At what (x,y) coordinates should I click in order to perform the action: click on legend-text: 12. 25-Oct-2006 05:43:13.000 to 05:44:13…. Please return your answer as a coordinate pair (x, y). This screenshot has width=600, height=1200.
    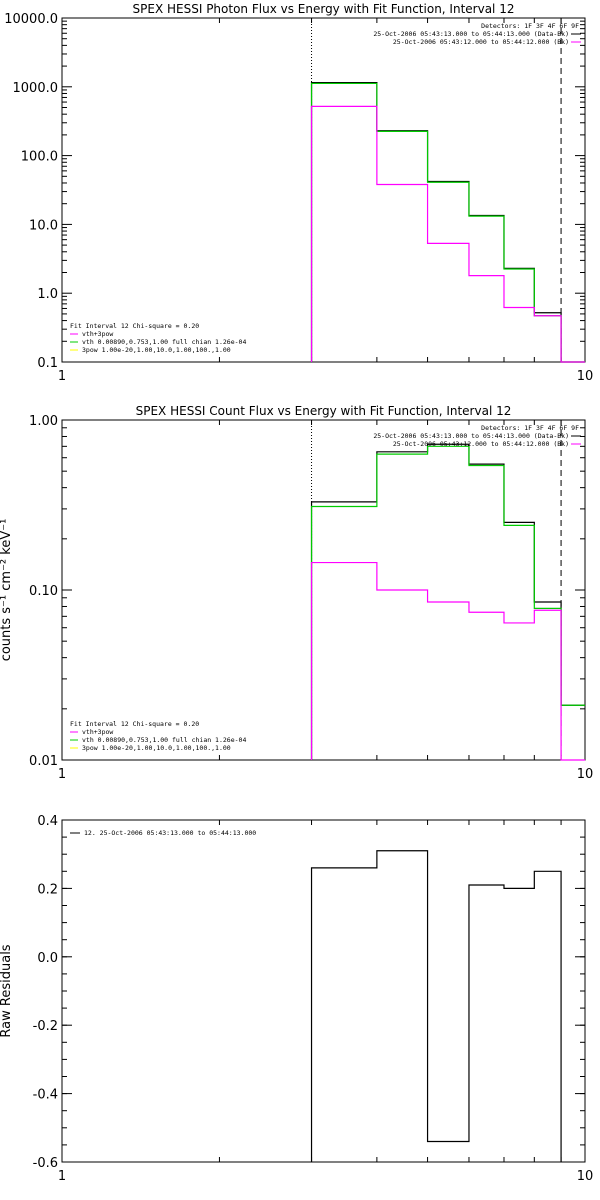
    Looking at the image, I should click on (170, 833).